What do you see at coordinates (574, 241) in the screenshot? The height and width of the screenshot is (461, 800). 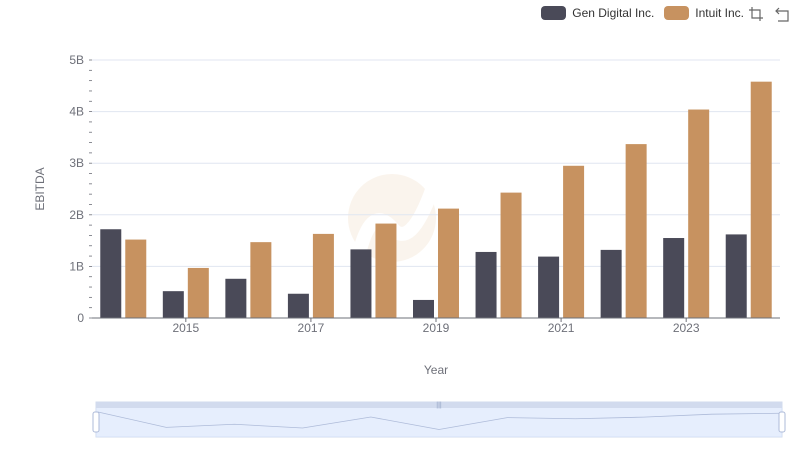 I see `bar-intuit-2021` at bounding box center [574, 241].